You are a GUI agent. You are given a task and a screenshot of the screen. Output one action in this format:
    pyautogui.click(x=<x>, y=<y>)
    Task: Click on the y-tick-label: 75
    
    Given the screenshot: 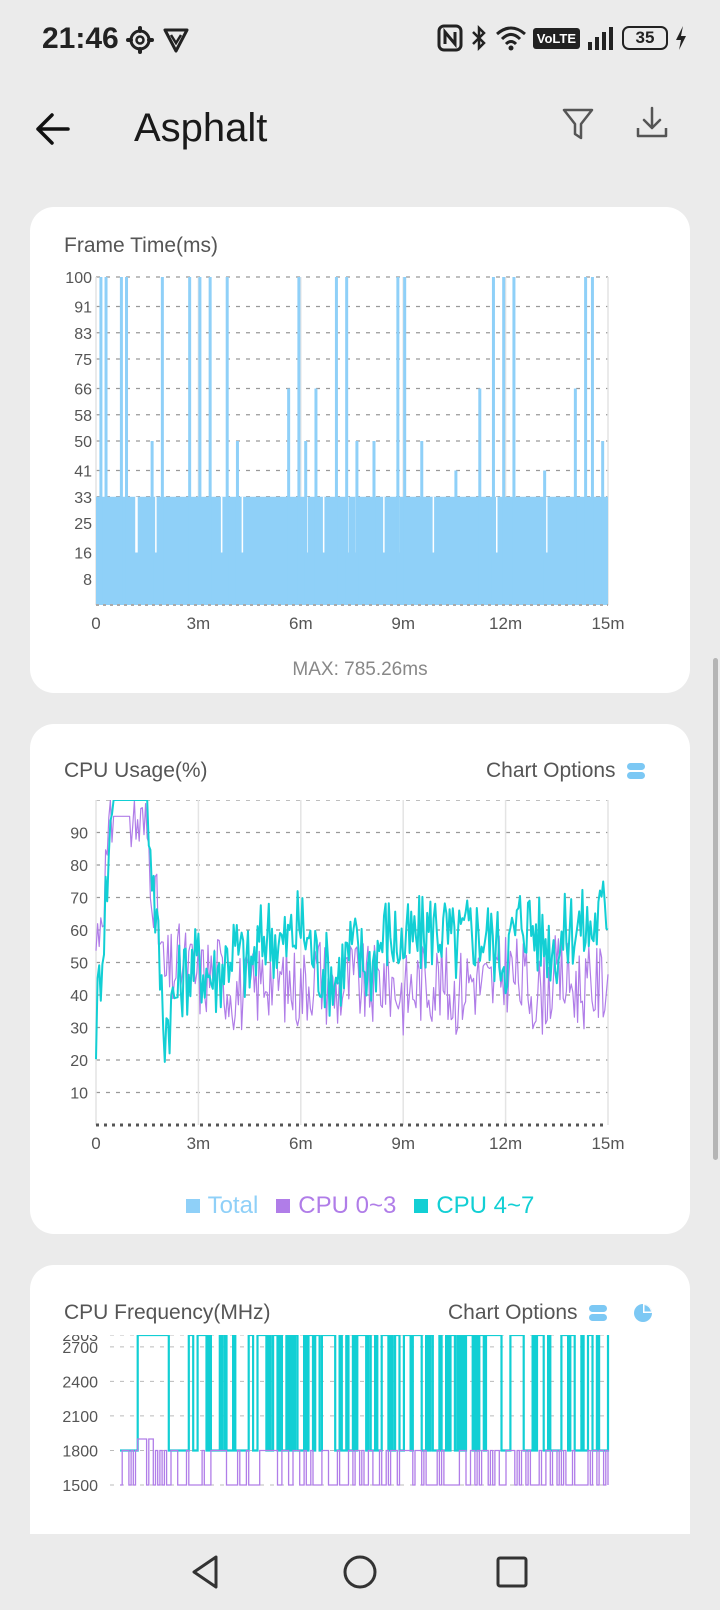 What is the action you would take?
    pyautogui.click(x=83, y=360)
    